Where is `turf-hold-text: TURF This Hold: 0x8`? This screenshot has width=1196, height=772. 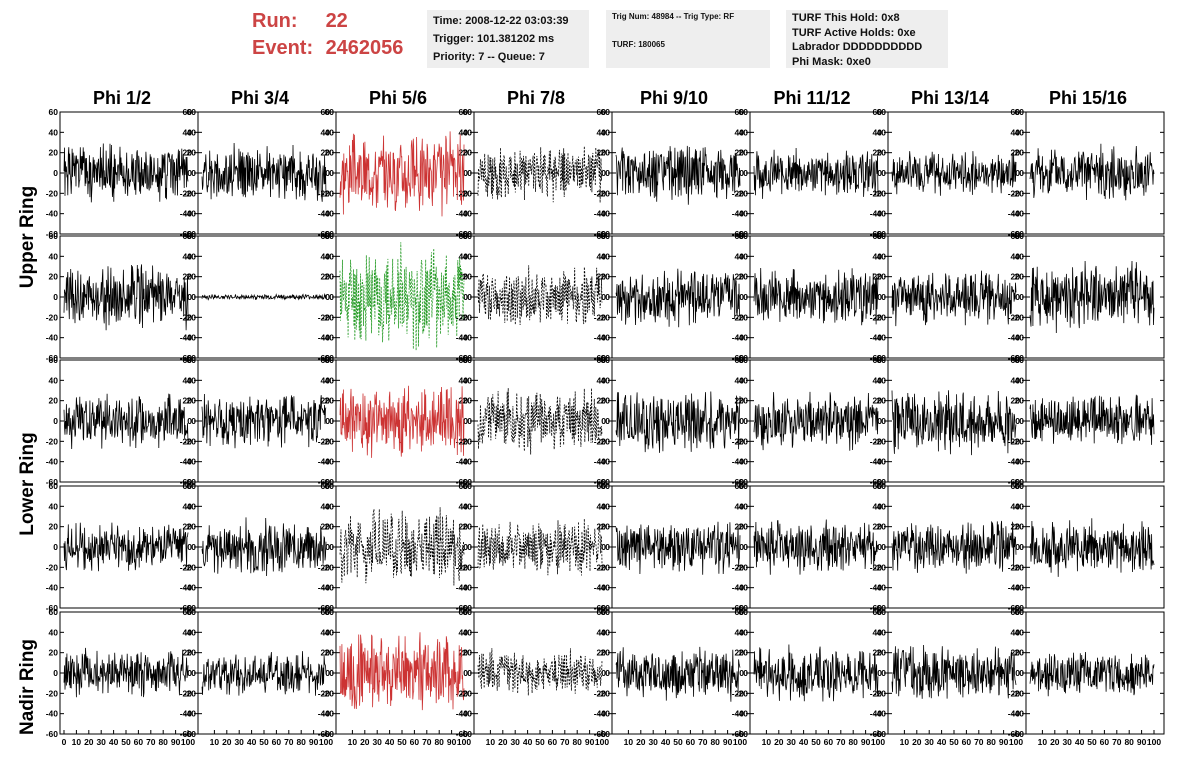 turf-hold-text: TURF This Hold: 0x8 is located at coordinates (846, 18).